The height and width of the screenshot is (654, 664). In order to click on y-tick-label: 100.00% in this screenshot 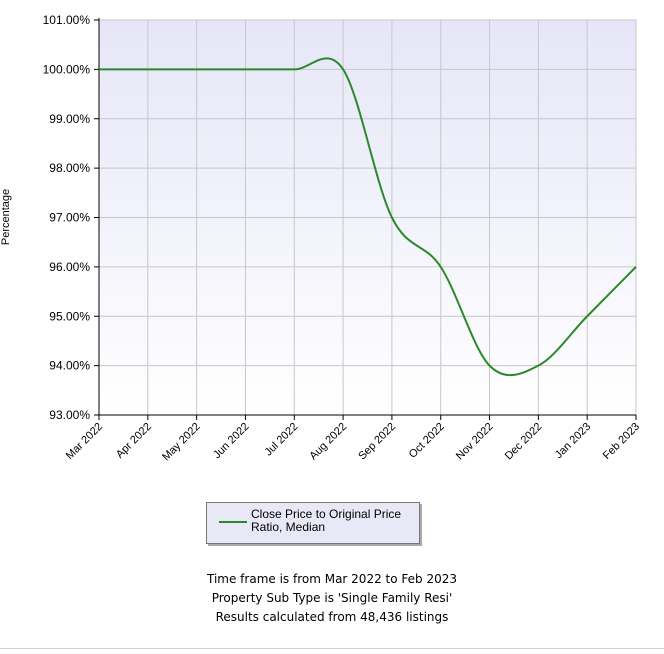, I will do `click(67, 69)`.